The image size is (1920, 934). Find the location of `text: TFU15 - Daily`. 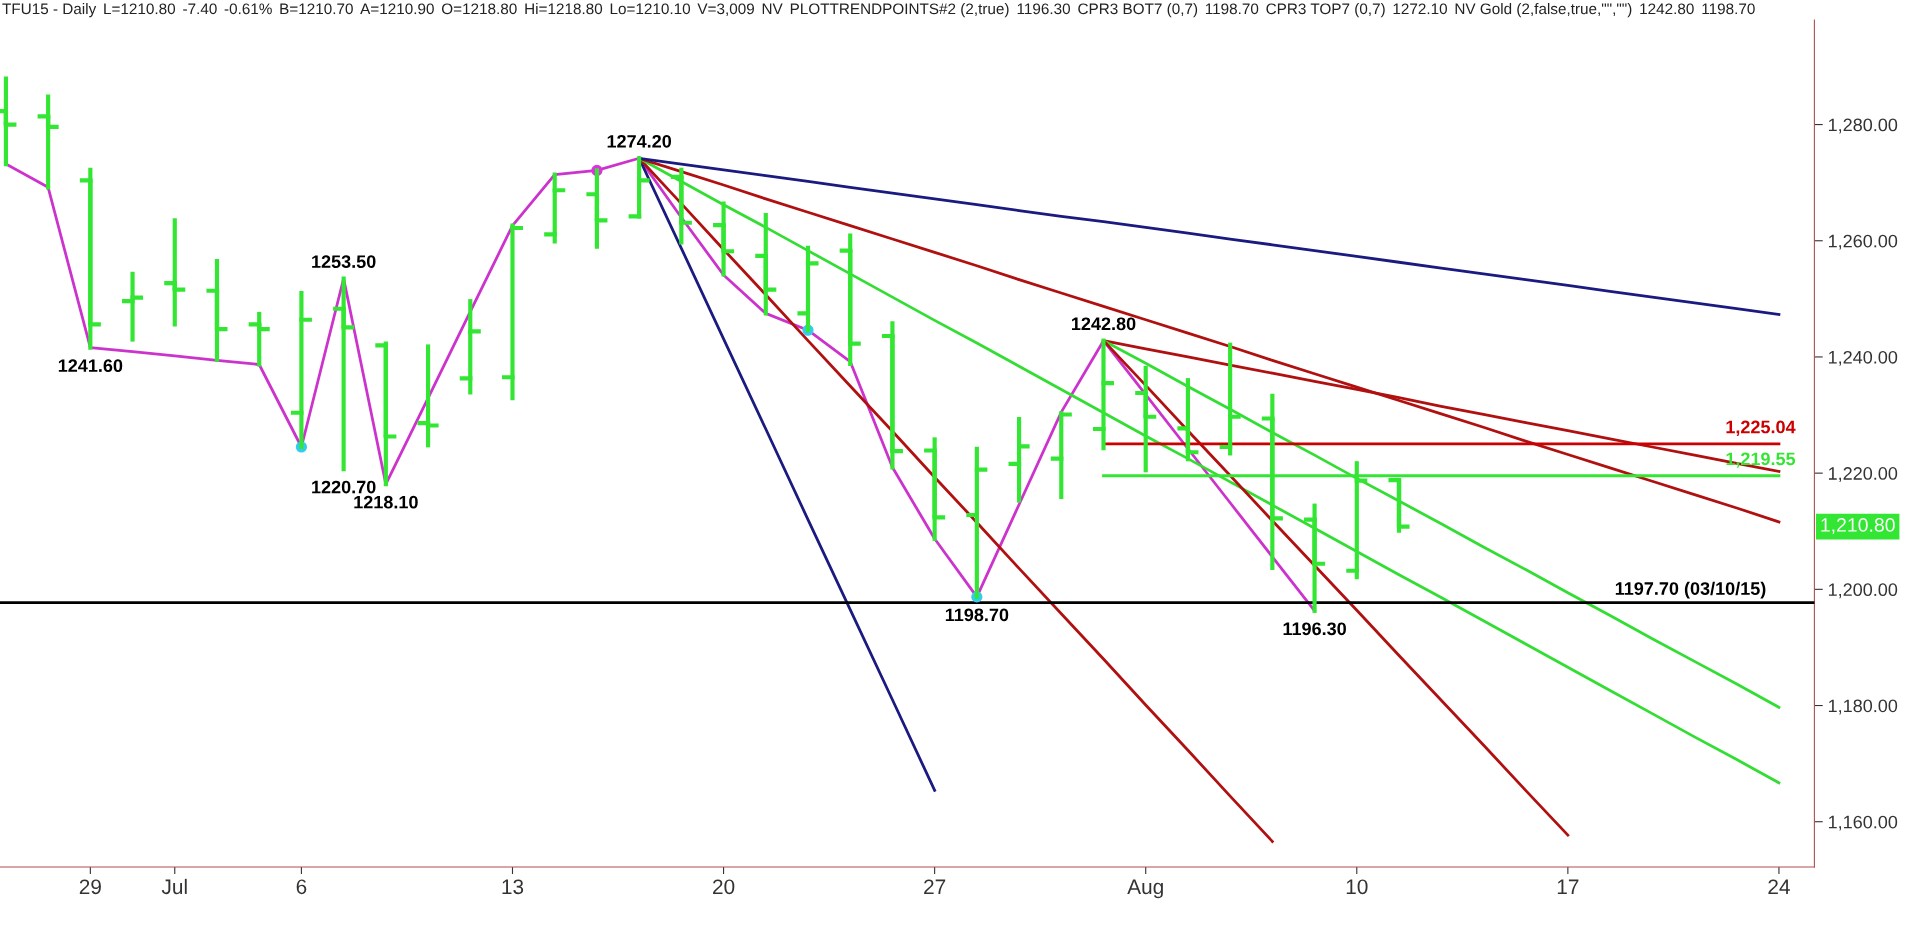

text: TFU15 - Daily is located at coordinates (49, 10).